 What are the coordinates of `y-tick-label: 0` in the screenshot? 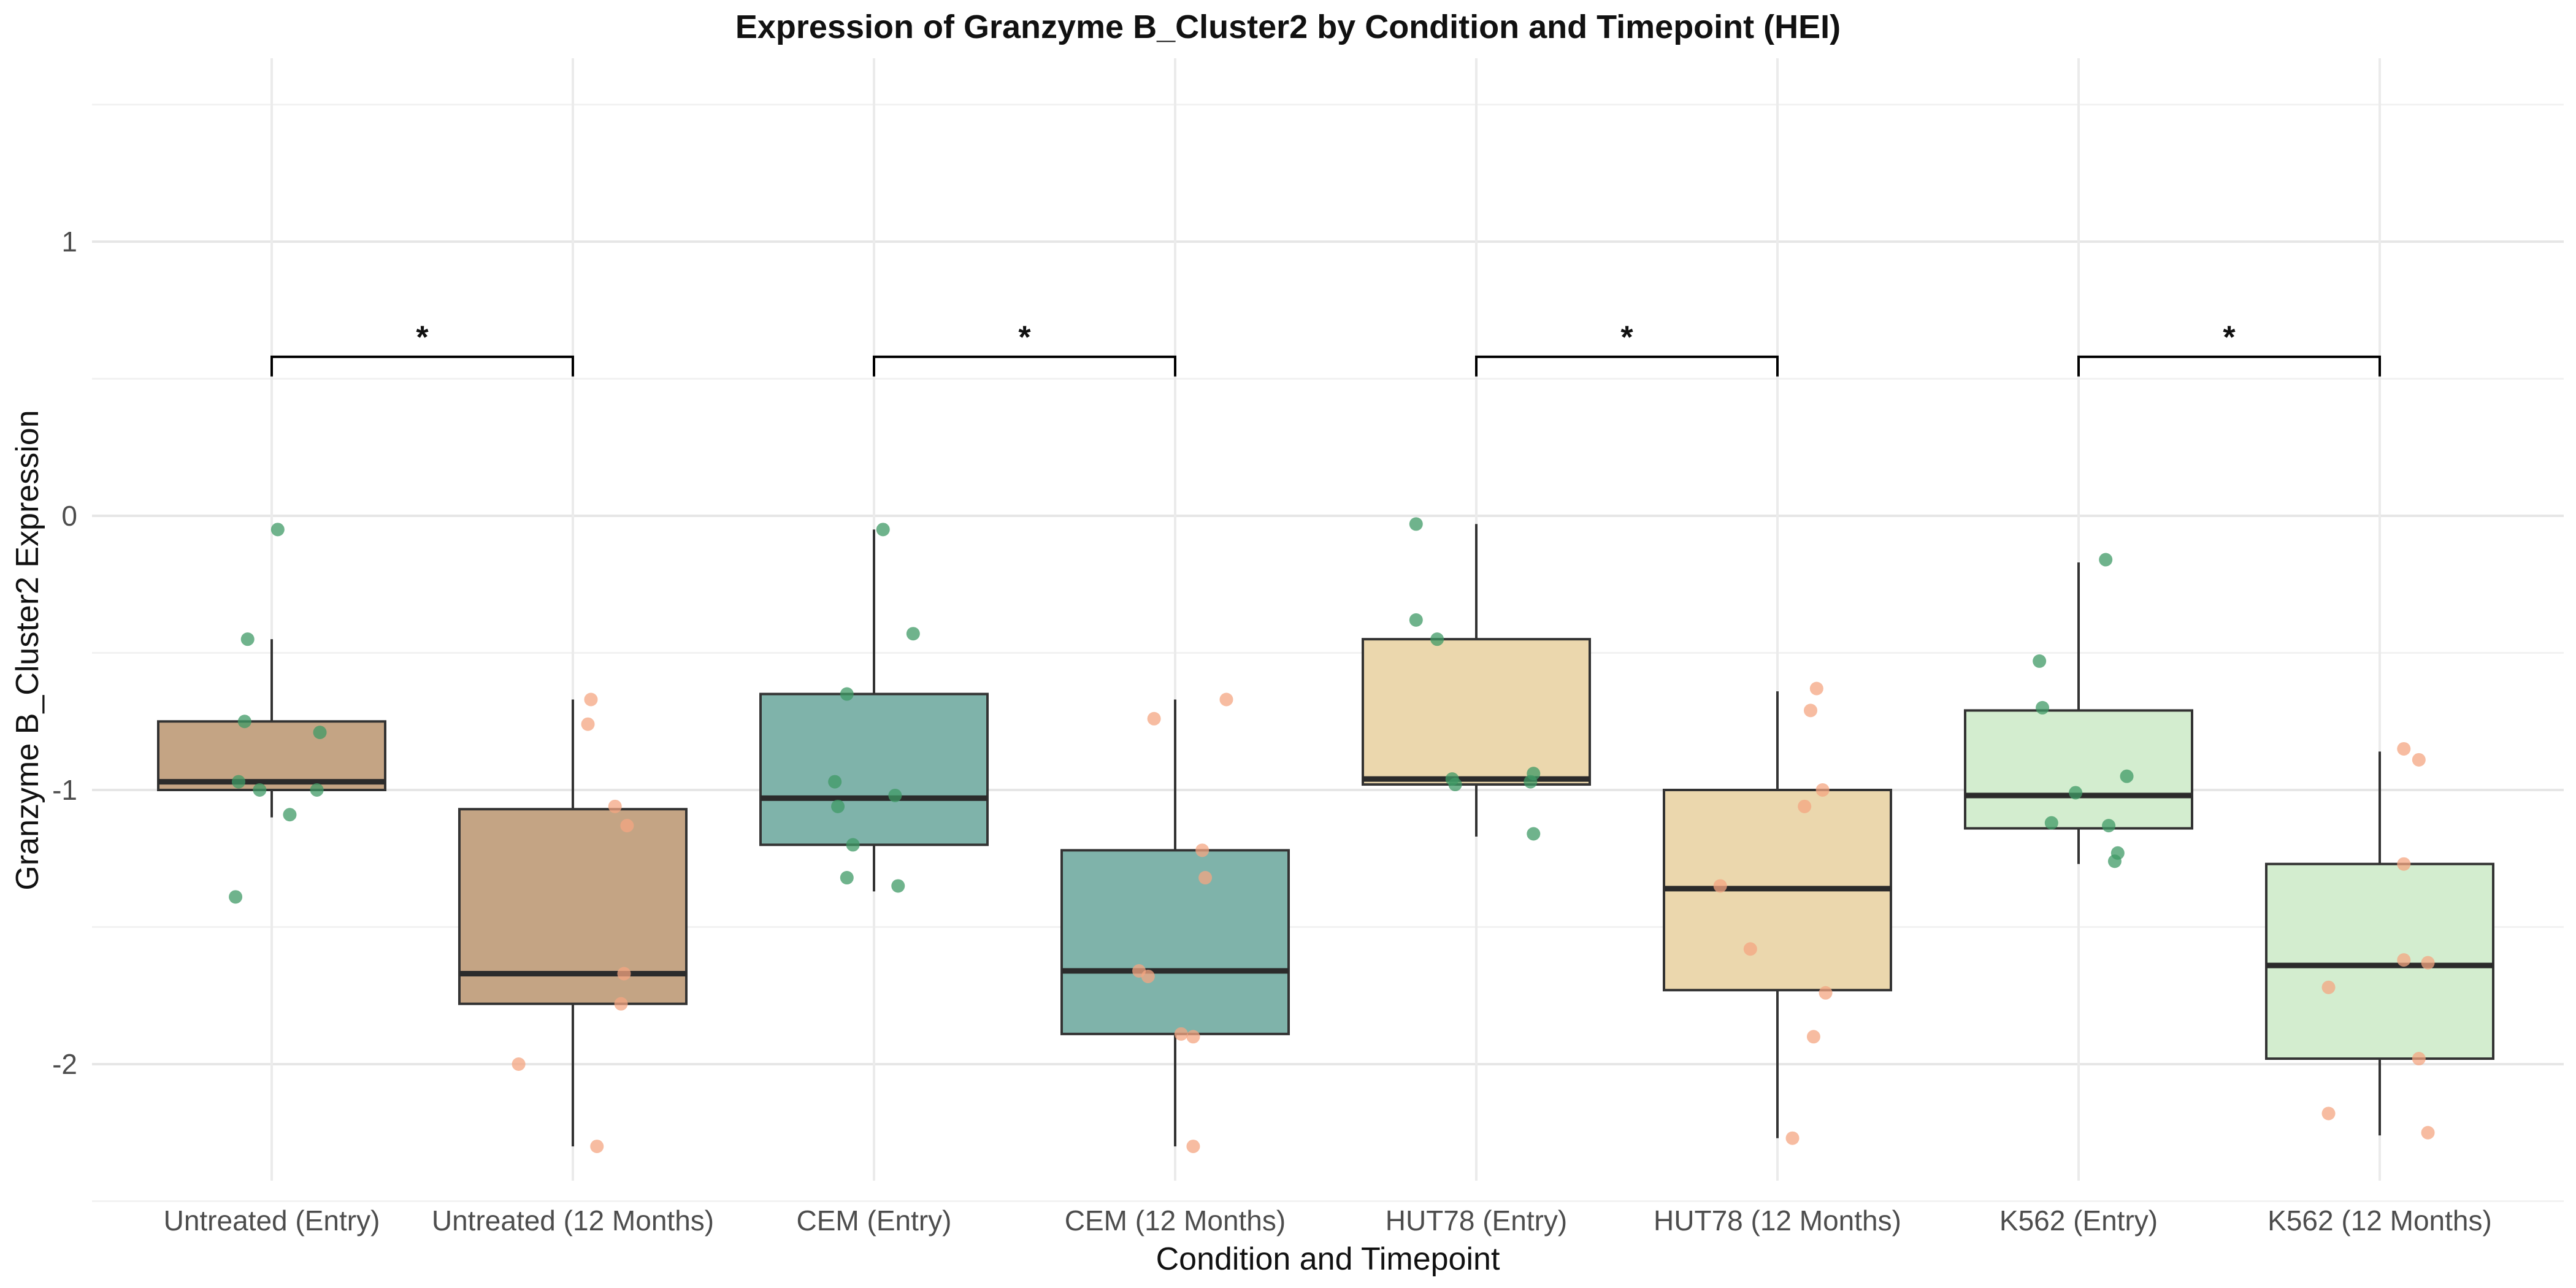 It's located at (69, 516).